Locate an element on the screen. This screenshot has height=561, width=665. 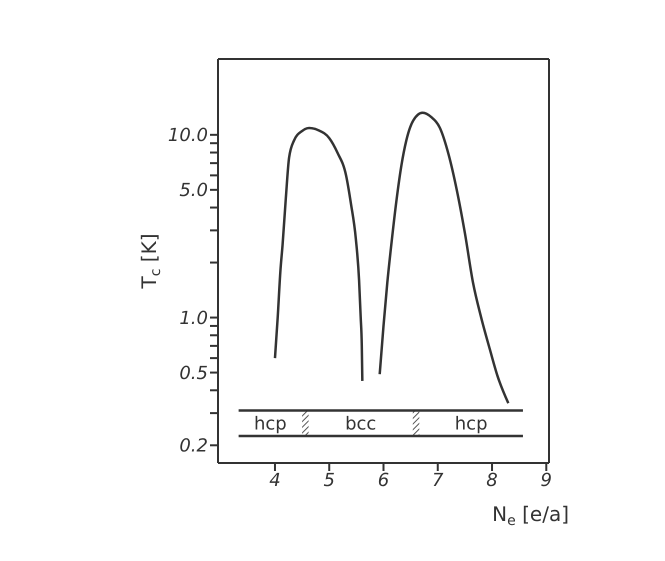
y-tick-label: 1.0 is located at coordinates (193, 318).